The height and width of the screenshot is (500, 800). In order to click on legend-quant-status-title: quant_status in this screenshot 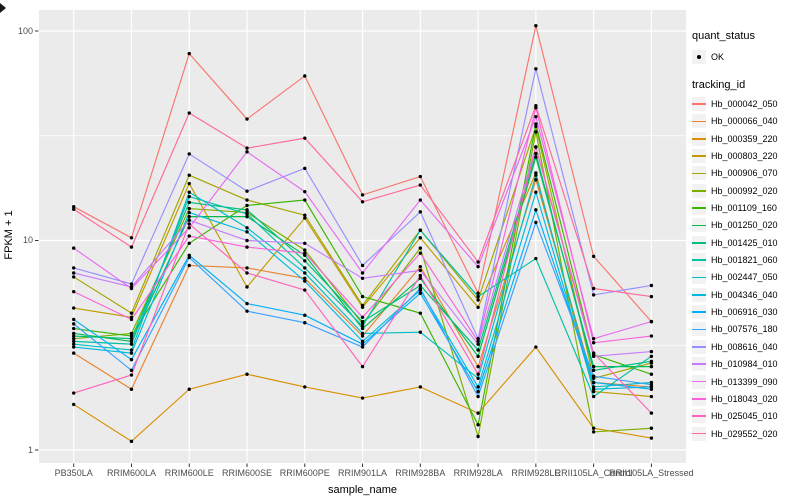, I will do `click(723, 36)`.